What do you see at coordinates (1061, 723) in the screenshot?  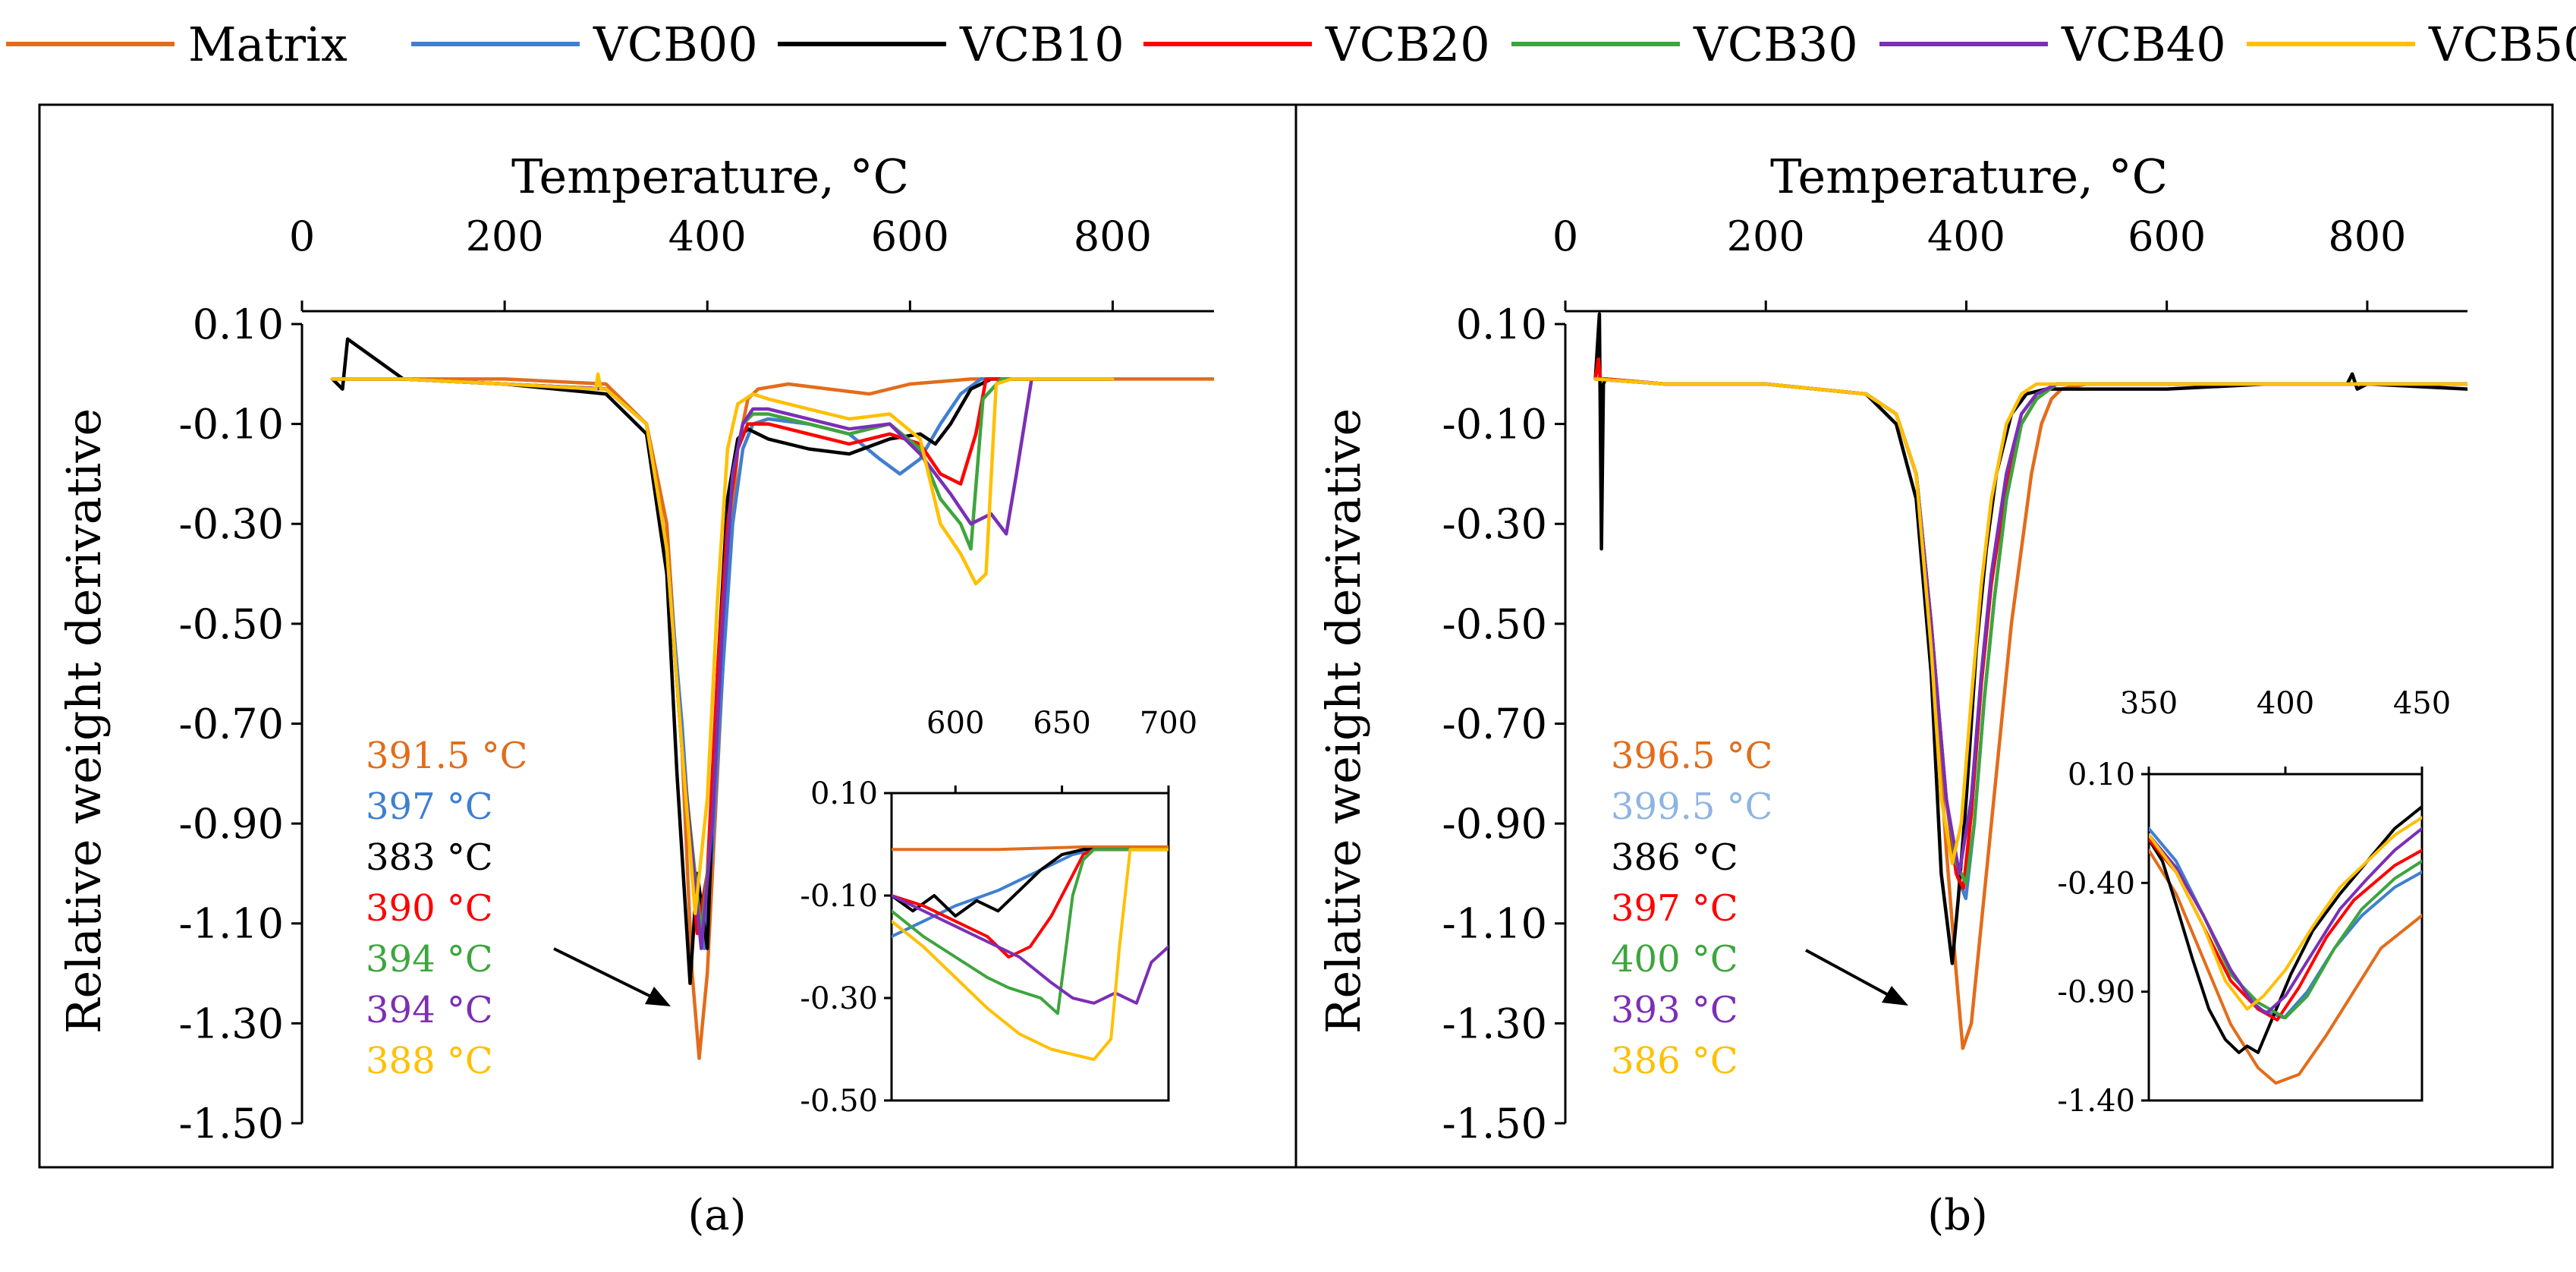 I see `panel-a-inset-x-tick-label: 650` at bounding box center [1061, 723].